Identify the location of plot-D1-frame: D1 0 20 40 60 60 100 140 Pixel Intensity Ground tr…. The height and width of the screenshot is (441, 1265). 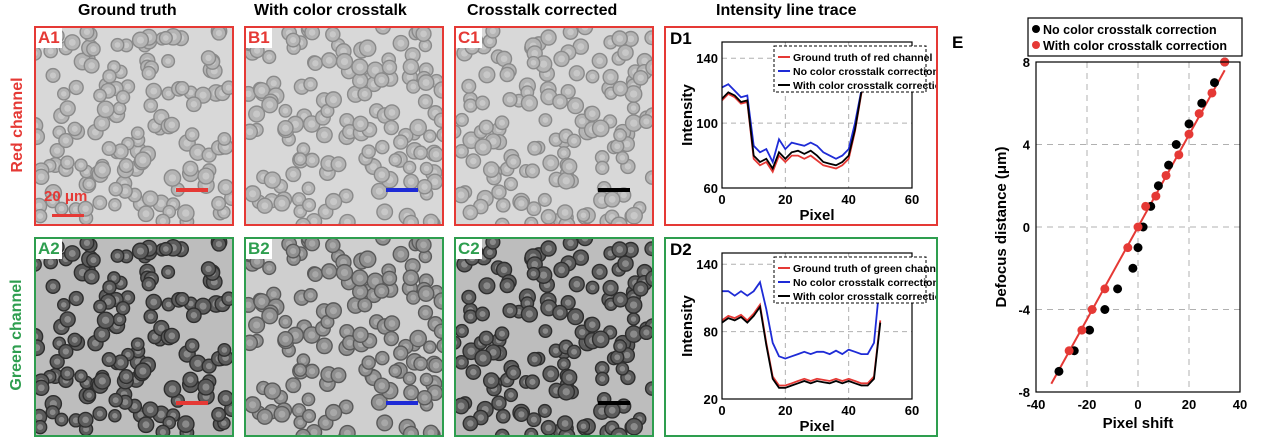
(806, 126).